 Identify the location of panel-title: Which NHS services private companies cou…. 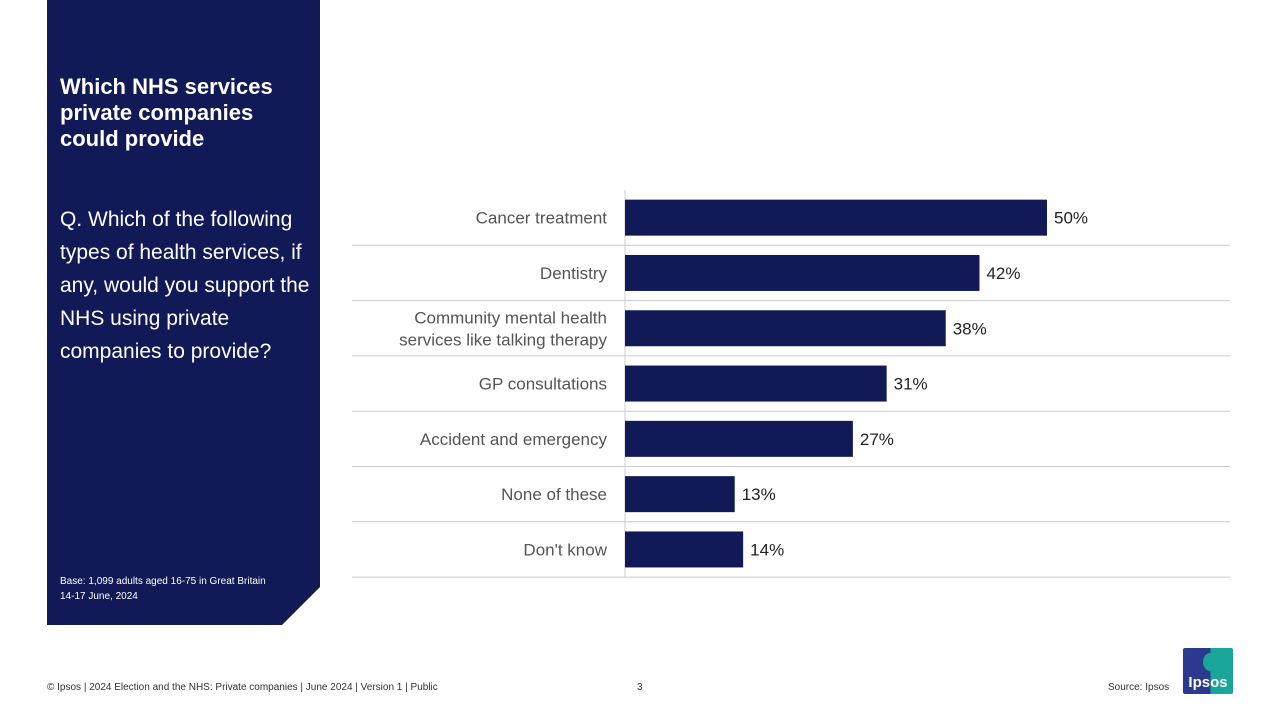
(166, 112).